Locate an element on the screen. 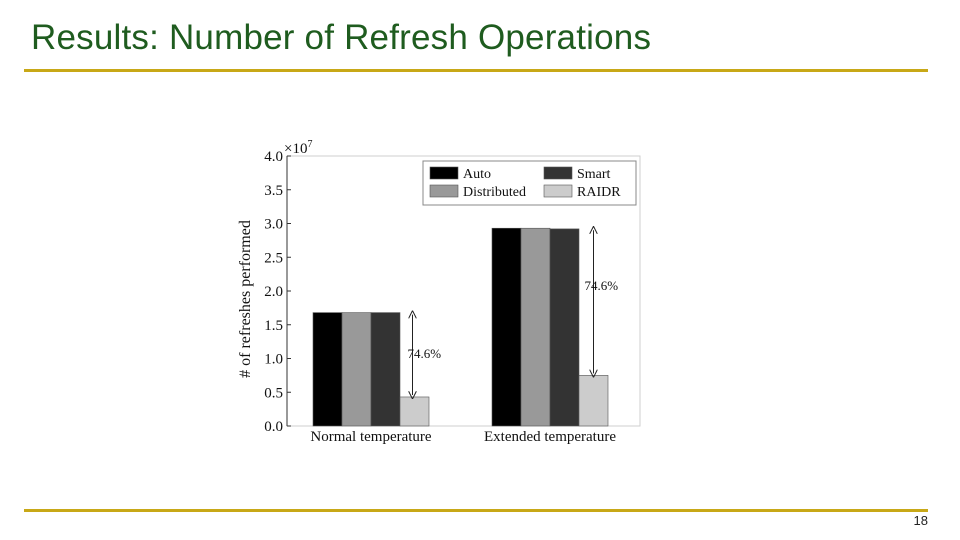  y-multiplier-label: ×10⁷ is located at coordinates (298, 148).